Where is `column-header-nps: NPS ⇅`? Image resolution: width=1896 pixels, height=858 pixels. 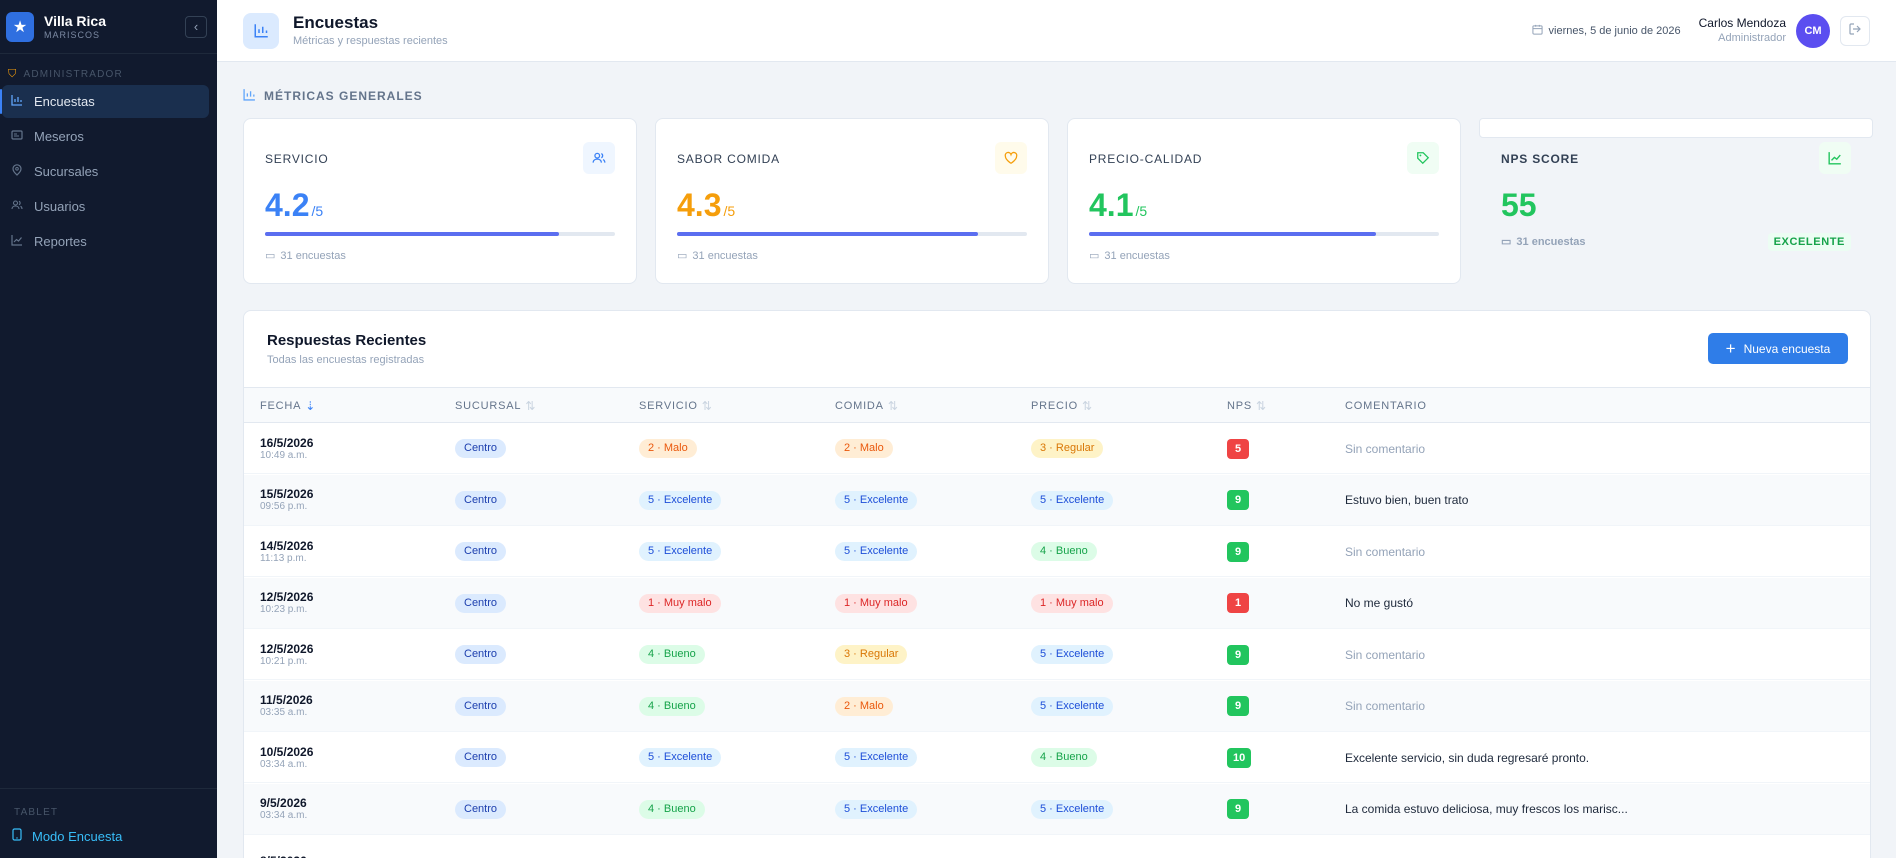
column-header-nps: NPS ⇅ is located at coordinates (1247, 406).